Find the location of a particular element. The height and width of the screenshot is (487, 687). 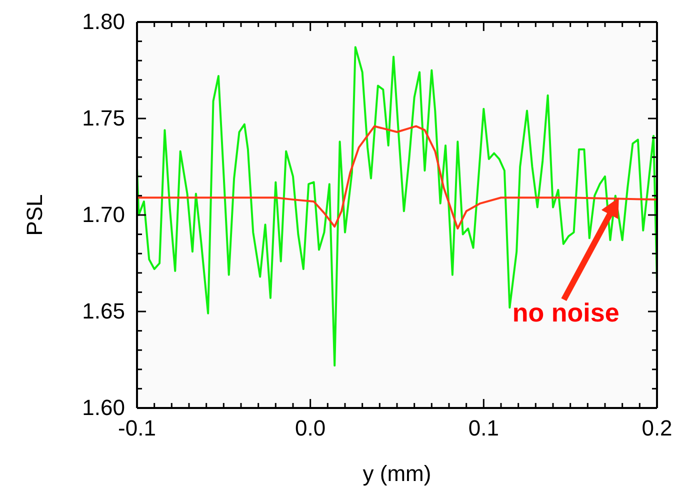

y-tick-label: 1.70 is located at coordinates (103, 215).